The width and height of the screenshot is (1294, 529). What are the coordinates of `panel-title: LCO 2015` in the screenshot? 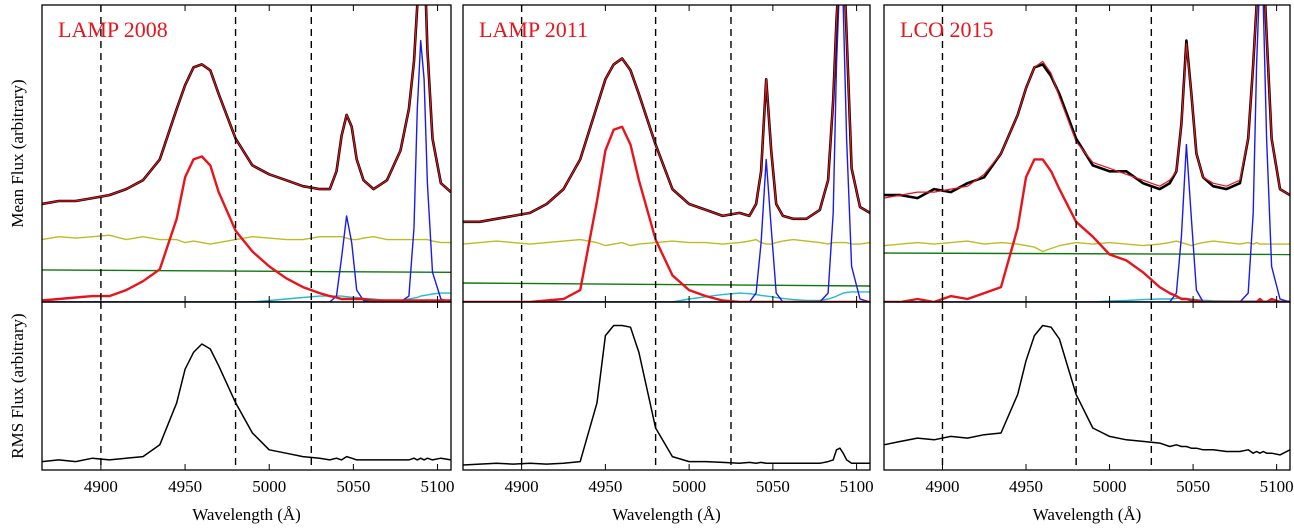 It's located at (947, 29).